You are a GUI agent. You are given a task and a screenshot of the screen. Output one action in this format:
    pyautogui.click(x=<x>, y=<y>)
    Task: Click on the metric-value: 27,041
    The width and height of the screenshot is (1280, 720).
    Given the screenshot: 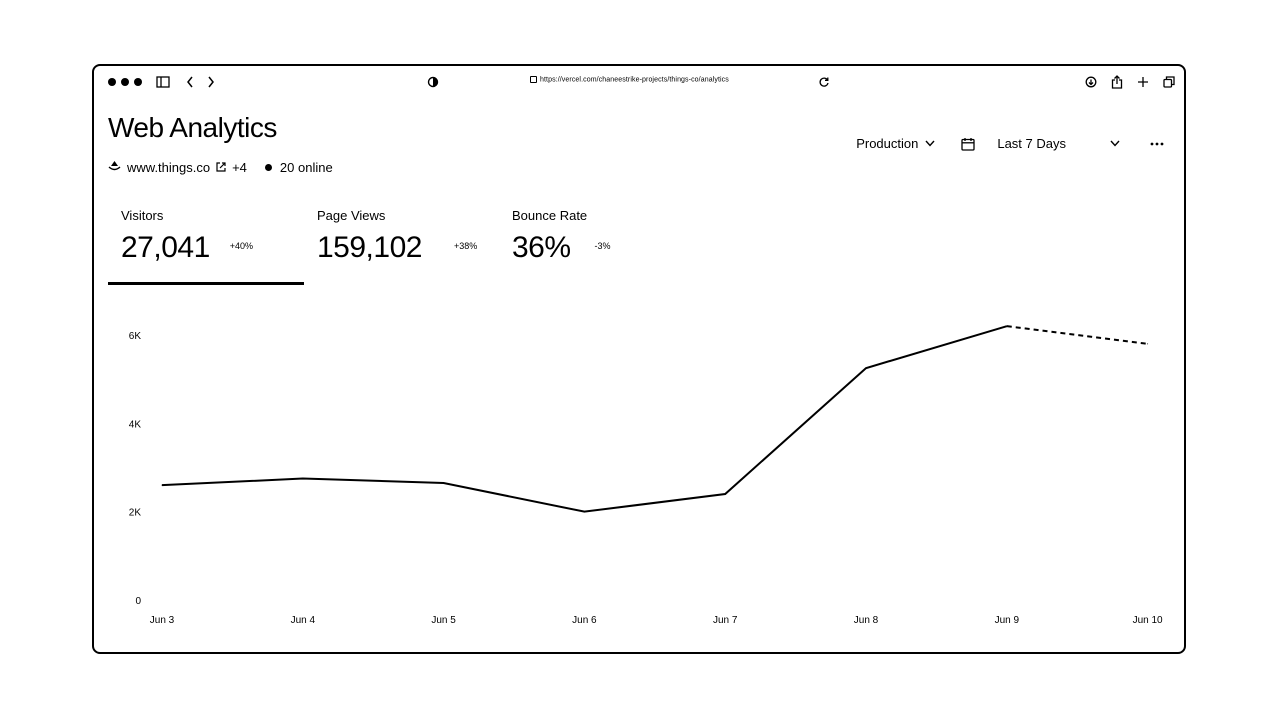 What is the action you would take?
    pyautogui.click(x=165, y=247)
    